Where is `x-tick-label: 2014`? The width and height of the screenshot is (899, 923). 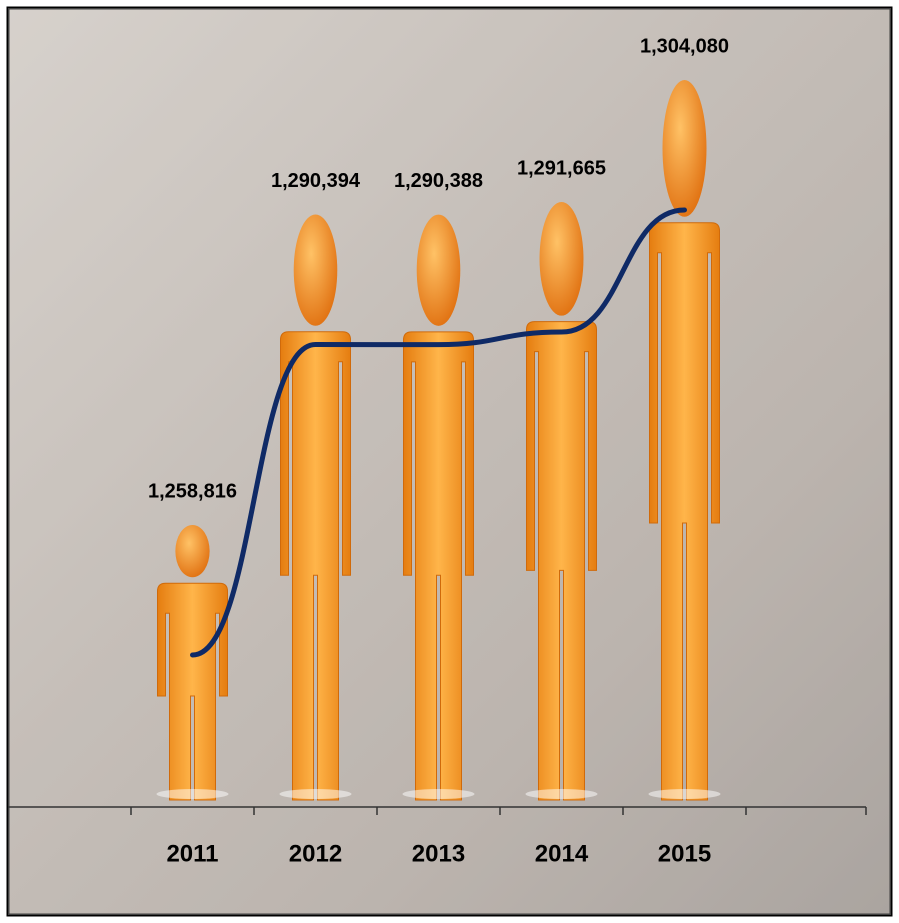 x-tick-label: 2014 is located at coordinates (562, 853).